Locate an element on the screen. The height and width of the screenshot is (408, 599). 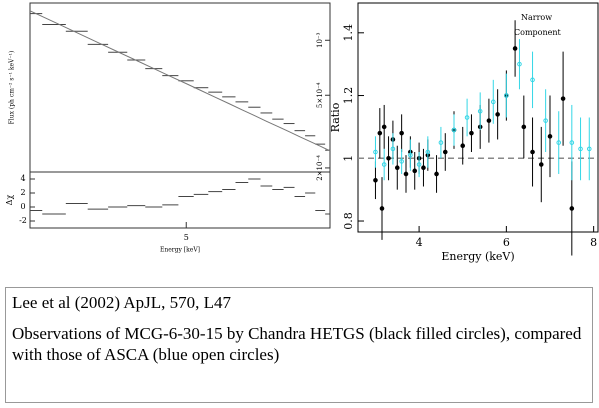
y-tick-label: 1 is located at coordinates (348, 158).